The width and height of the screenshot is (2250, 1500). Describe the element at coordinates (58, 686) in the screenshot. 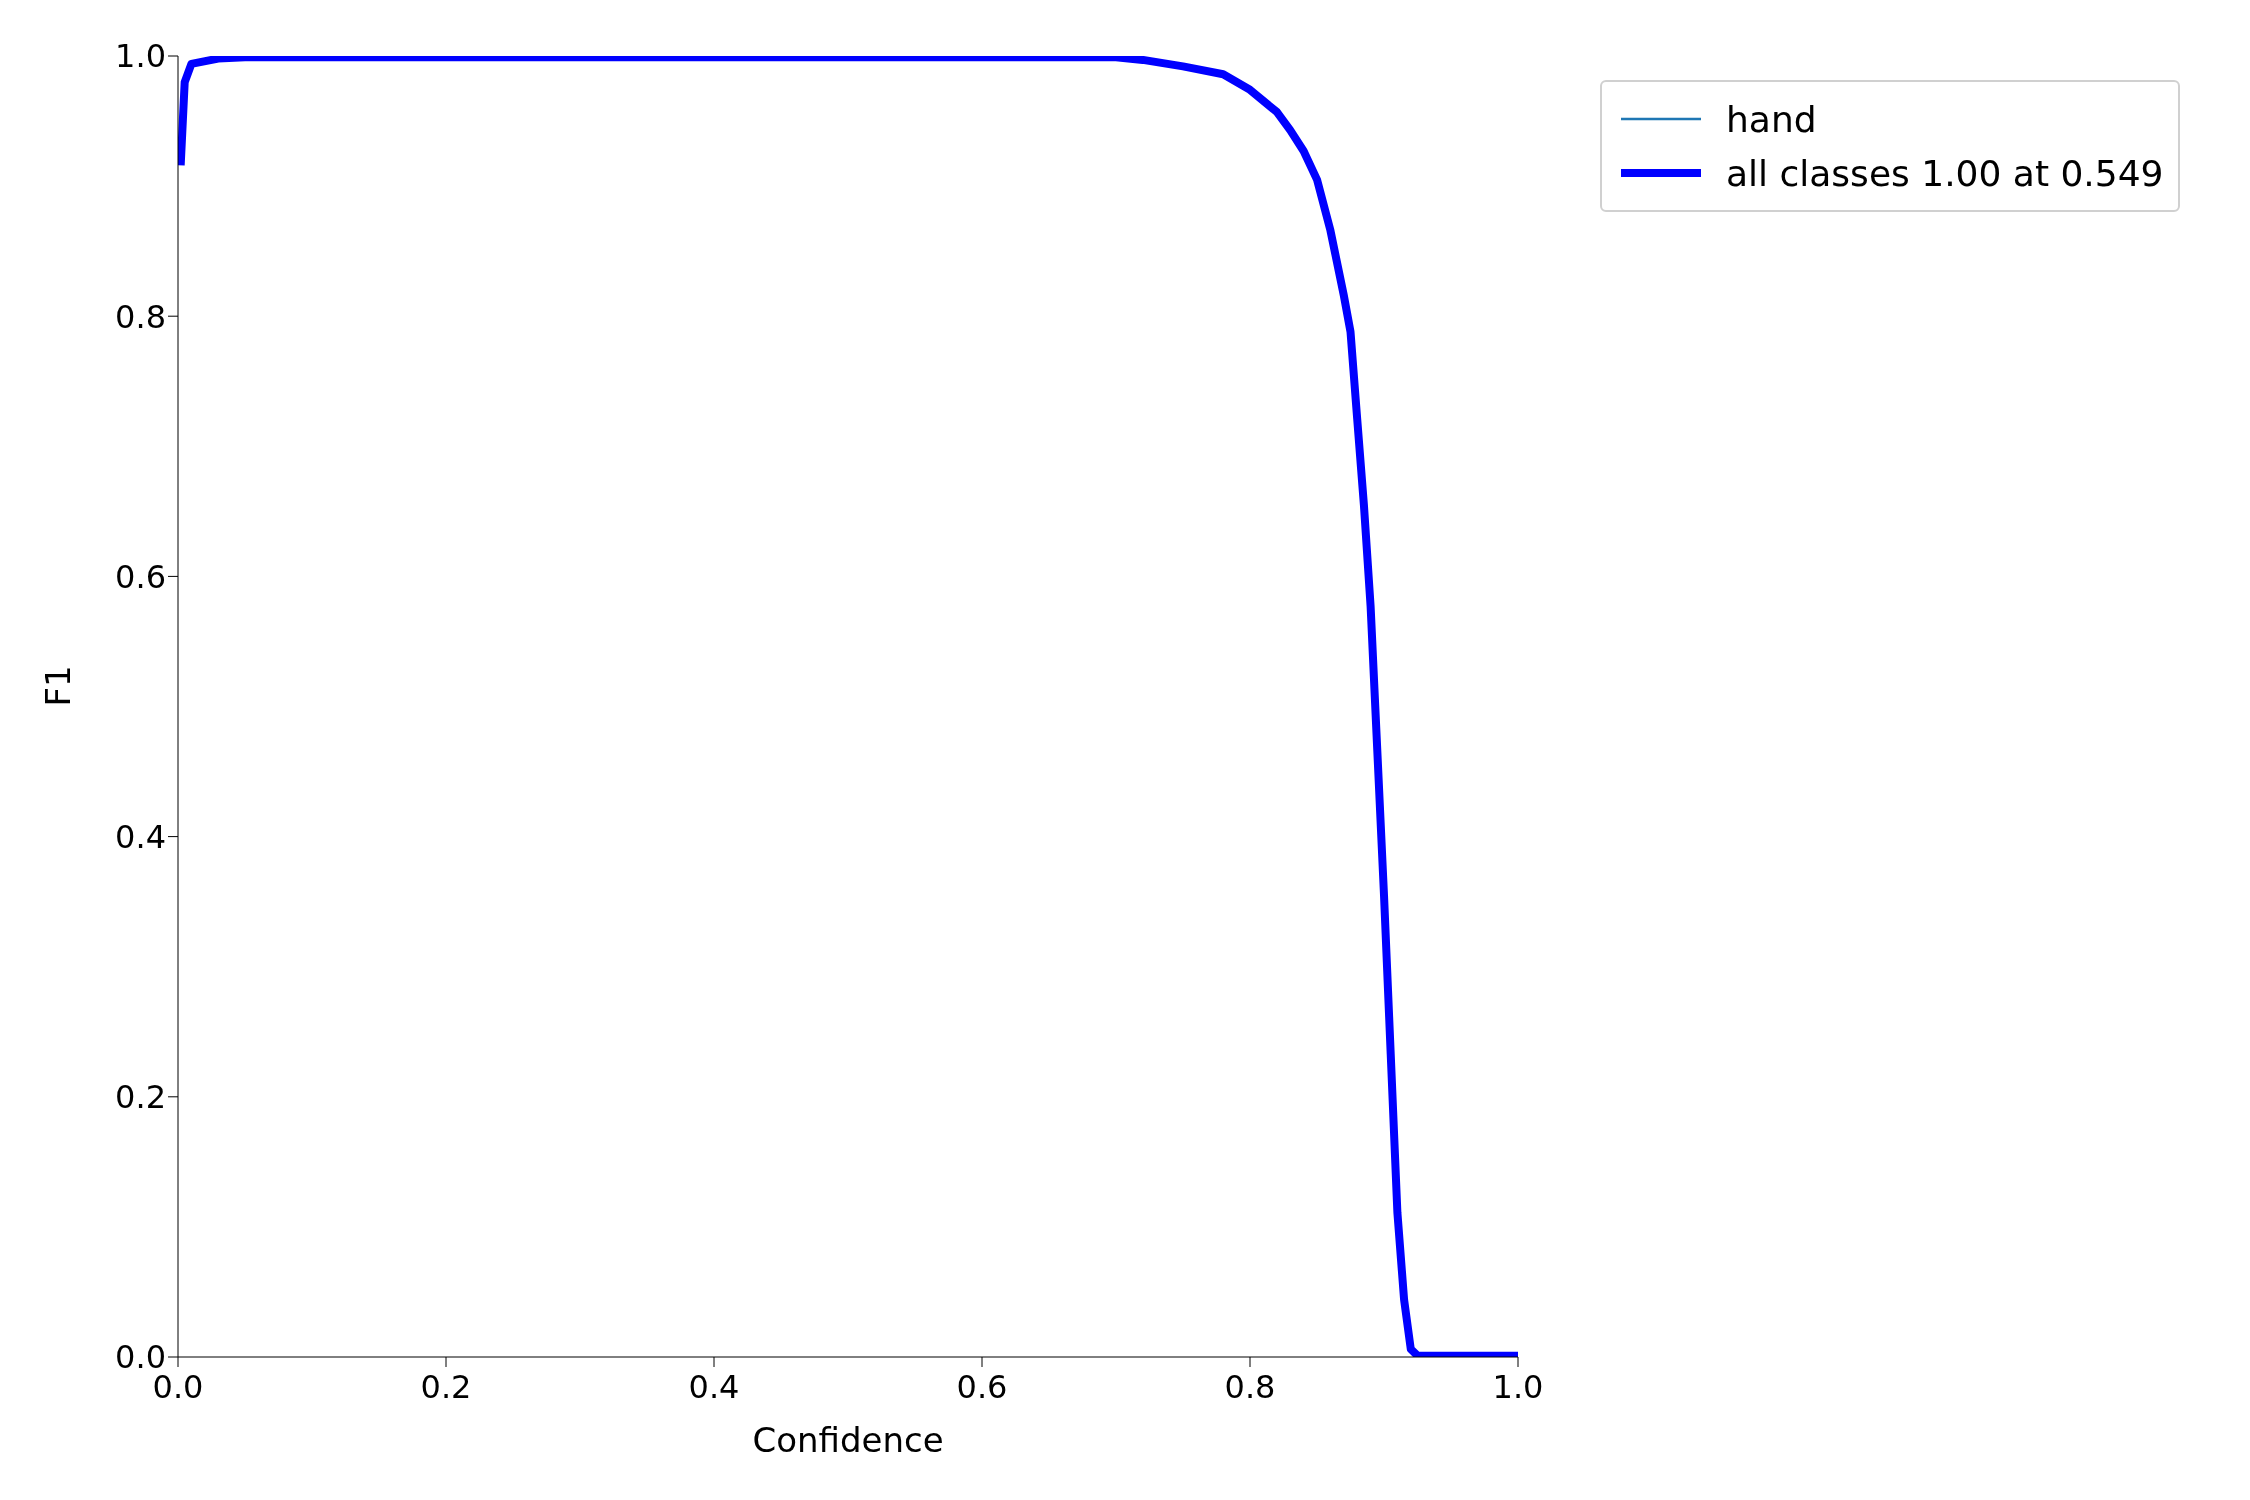

I see `y-axis-title: F1` at that location.